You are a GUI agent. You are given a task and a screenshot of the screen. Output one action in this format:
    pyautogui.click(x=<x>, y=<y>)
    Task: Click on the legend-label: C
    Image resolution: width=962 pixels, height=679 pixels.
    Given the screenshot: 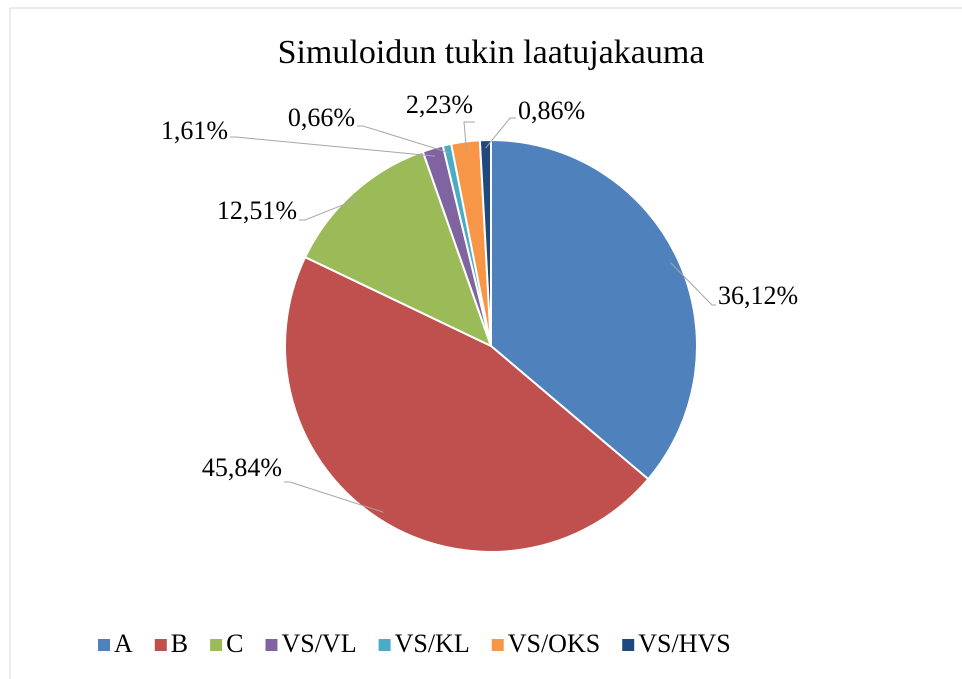 What is the action you would take?
    pyautogui.click(x=234, y=643)
    